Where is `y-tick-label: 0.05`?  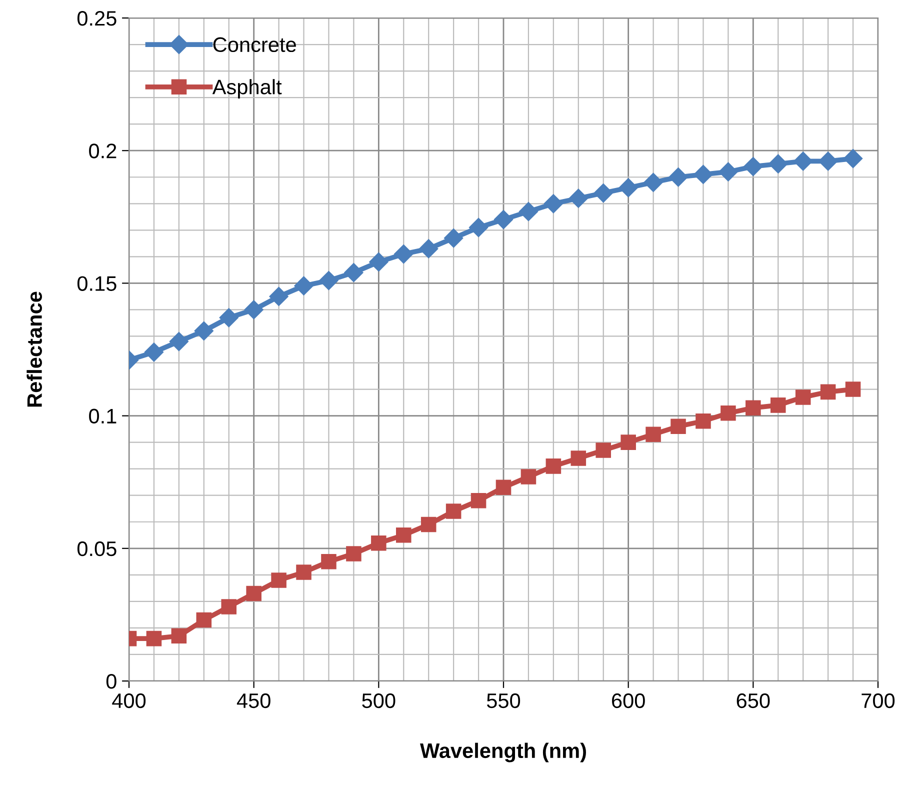
y-tick-label: 0.05 is located at coordinates (96, 548).